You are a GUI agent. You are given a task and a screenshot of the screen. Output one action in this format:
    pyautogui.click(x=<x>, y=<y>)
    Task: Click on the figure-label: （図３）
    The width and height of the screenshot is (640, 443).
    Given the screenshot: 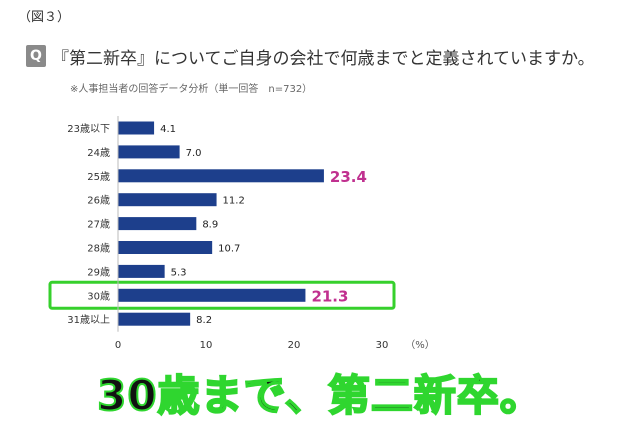 What is the action you would take?
    pyautogui.click(x=44, y=17)
    